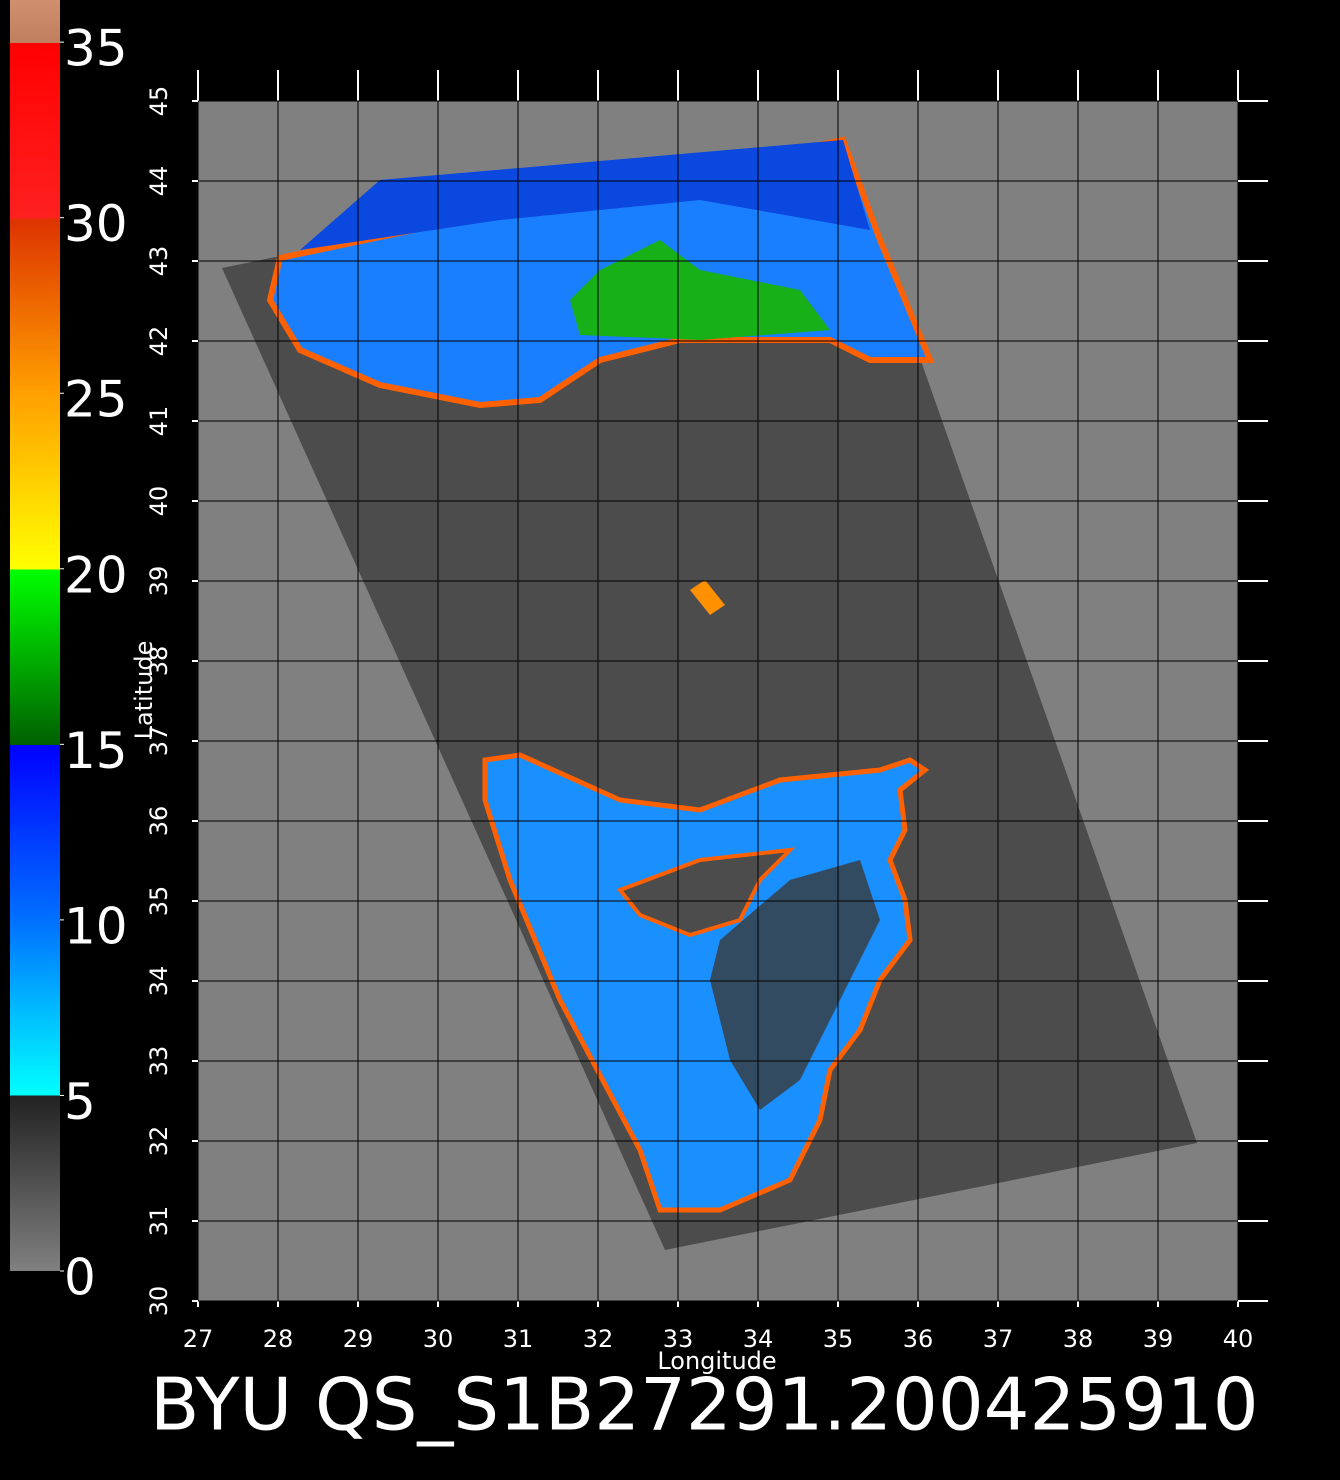  Describe the element at coordinates (159, 581) in the screenshot. I see `y-tick-label: 39` at that location.